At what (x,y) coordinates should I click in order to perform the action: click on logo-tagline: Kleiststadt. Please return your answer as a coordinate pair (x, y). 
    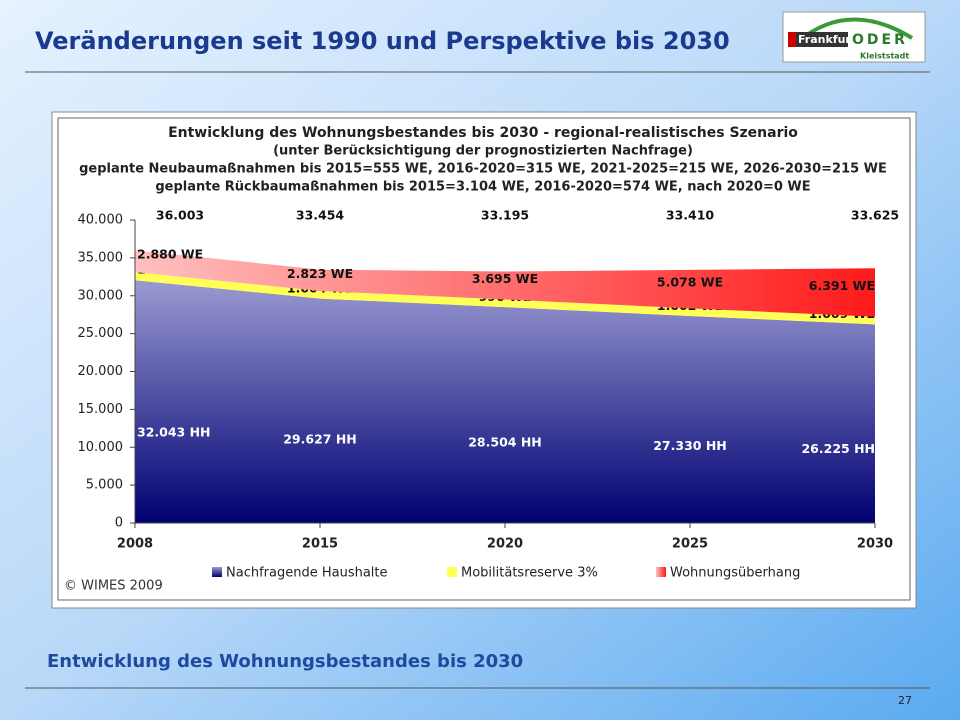
    Looking at the image, I should click on (884, 56).